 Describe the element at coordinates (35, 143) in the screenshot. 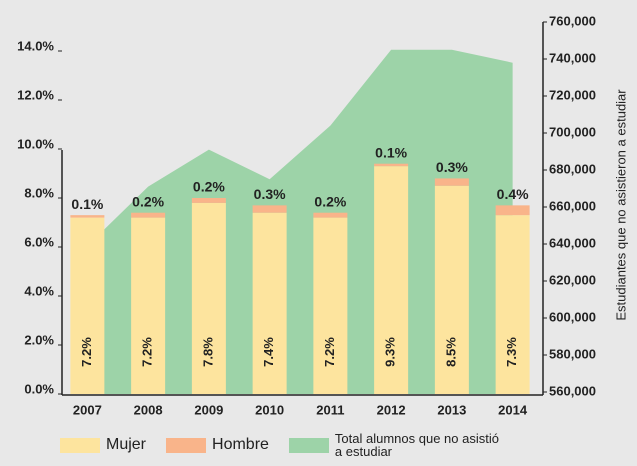

I see `y-tick-label: 10.0%` at that location.